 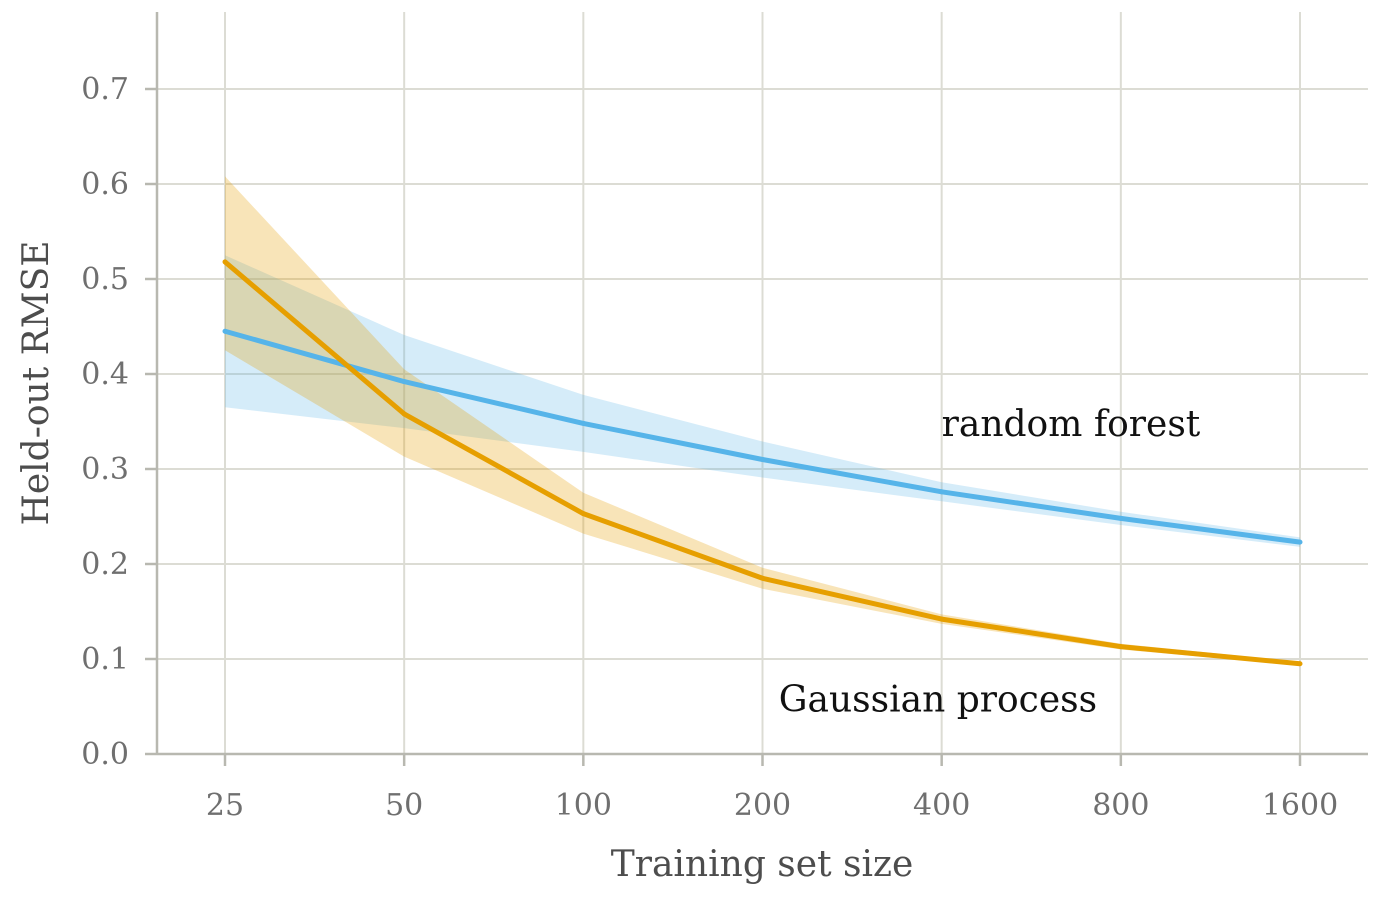 What do you see at coordinates (105, 564) in the screenshot?
I see `y-tick-label: 0.2` at bounding box center [105, 564].